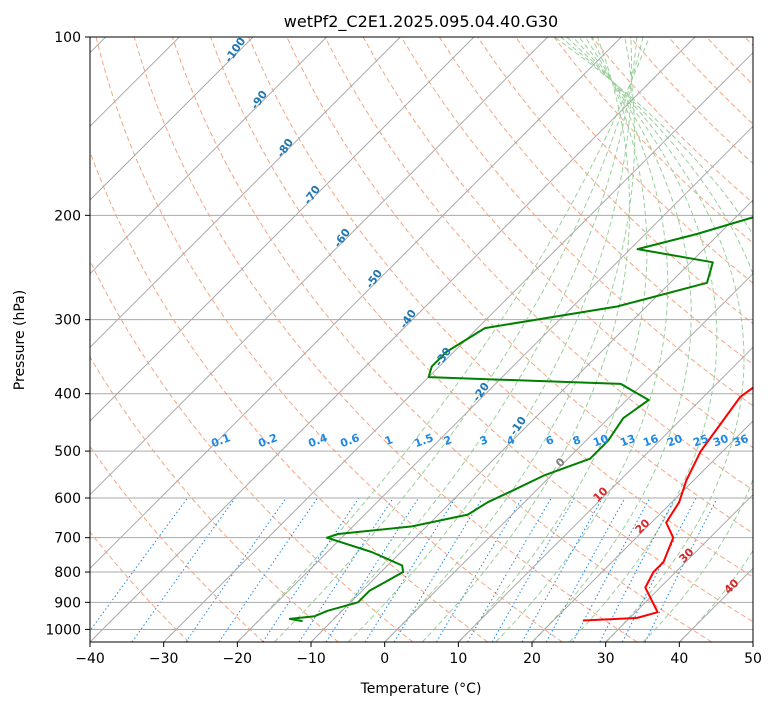  Describe the element at coordinates (606, 659) in the screenshot. I see `x-tick-label: 30` at that location.